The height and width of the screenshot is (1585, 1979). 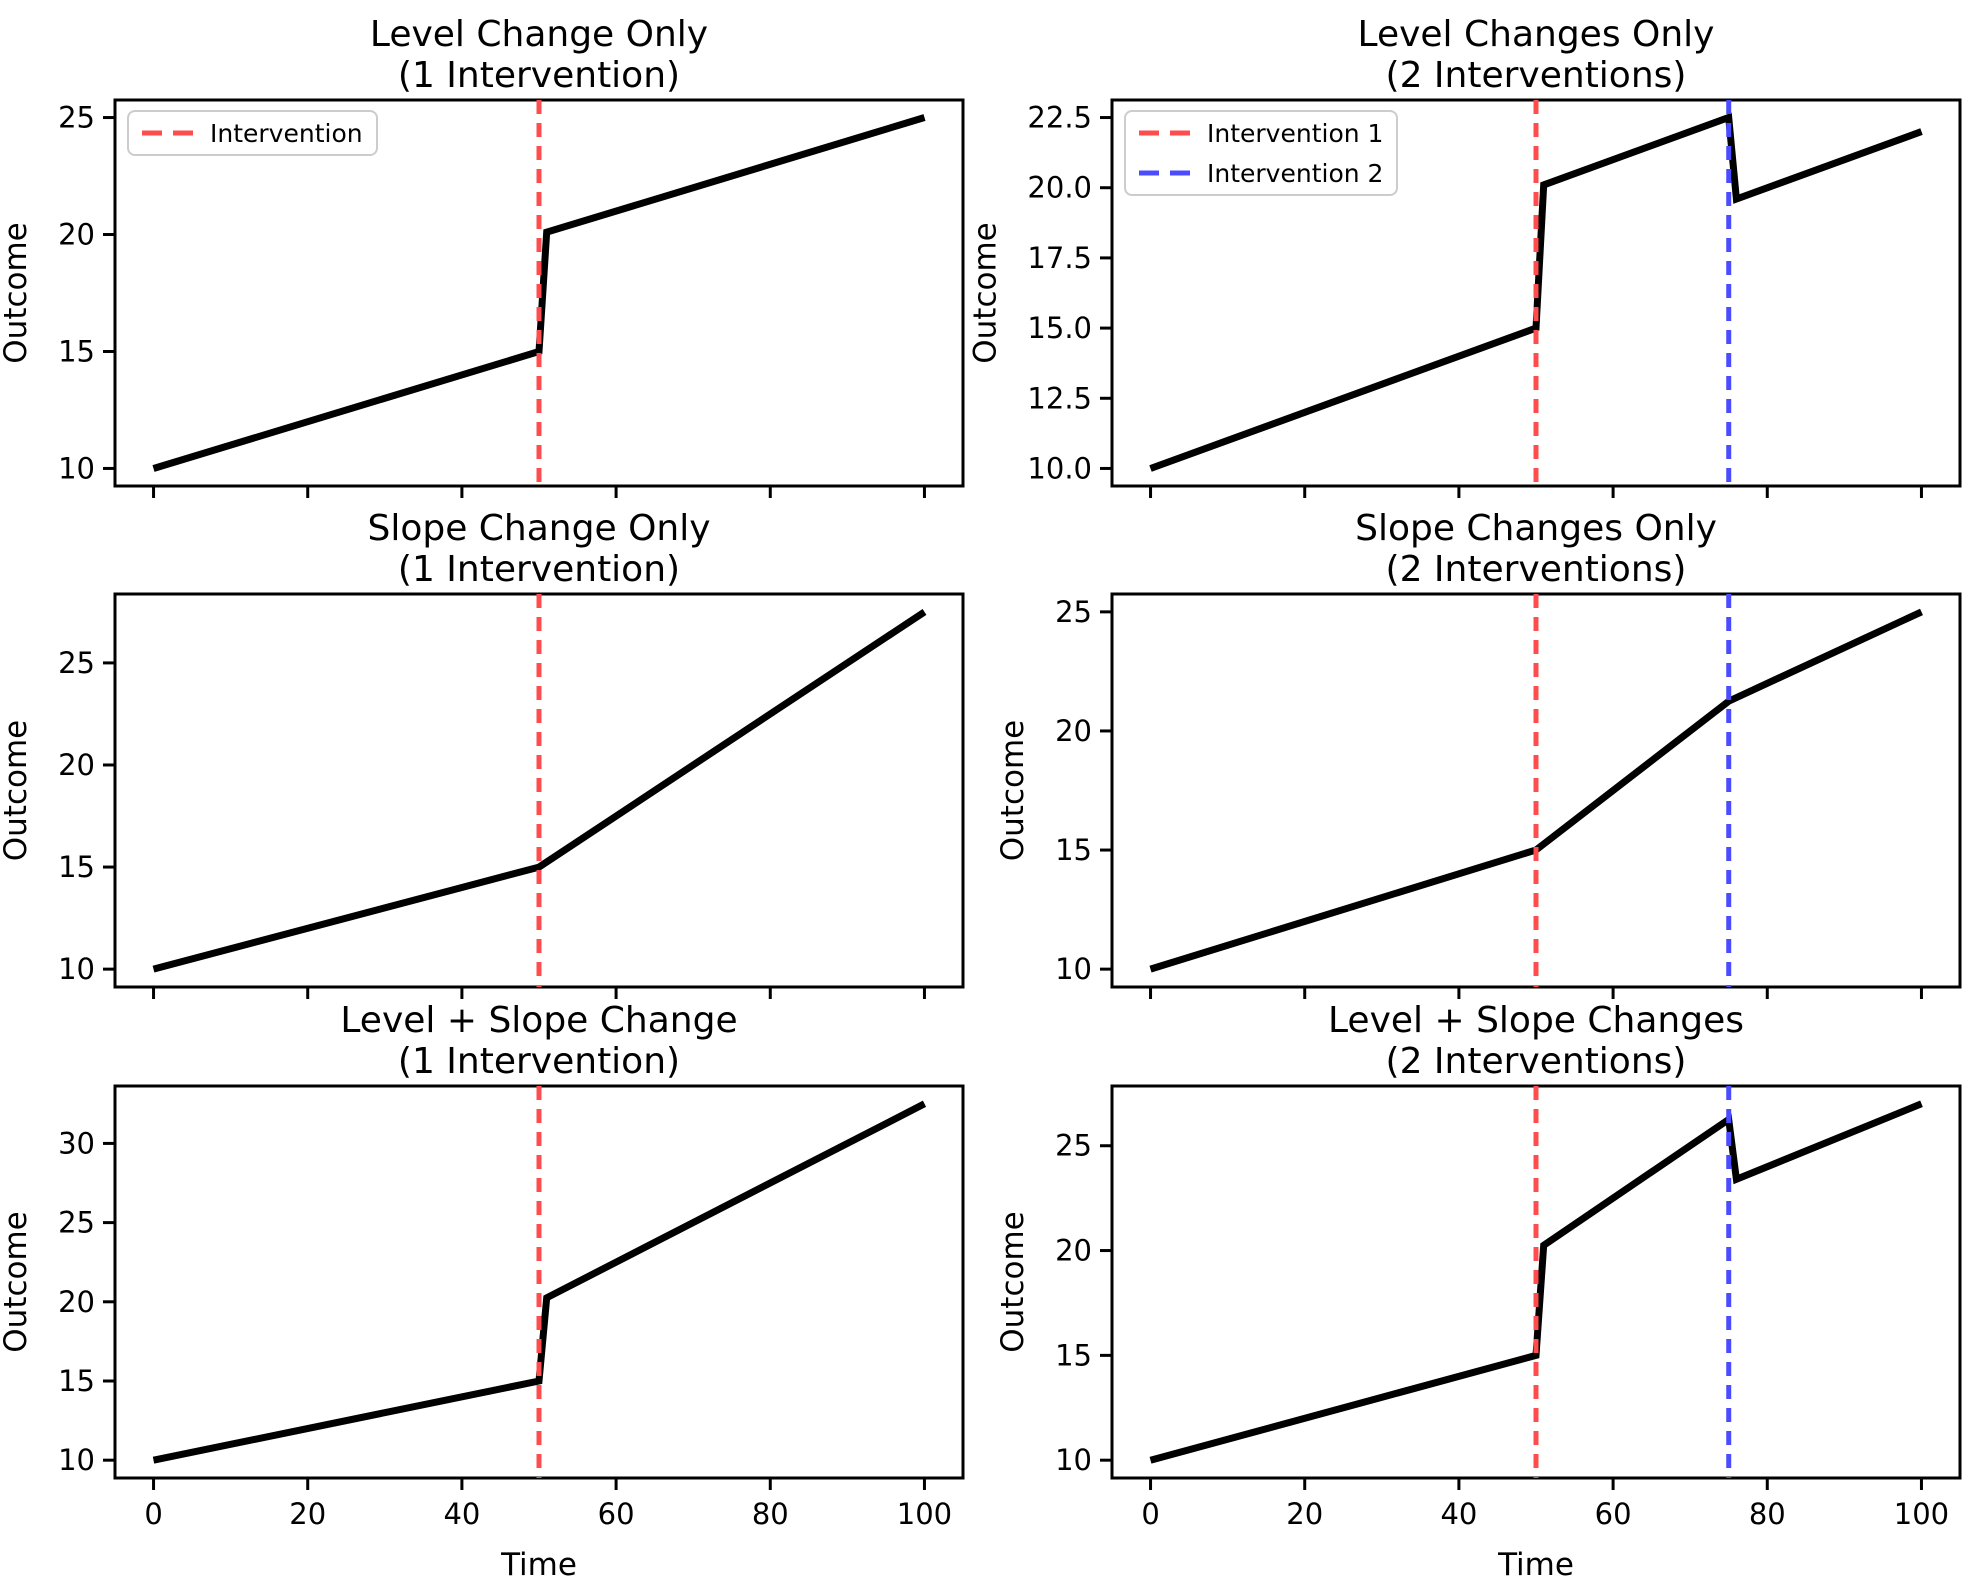 I want to click on y-tick-label: 22.5, so click(x=1059, y=118).